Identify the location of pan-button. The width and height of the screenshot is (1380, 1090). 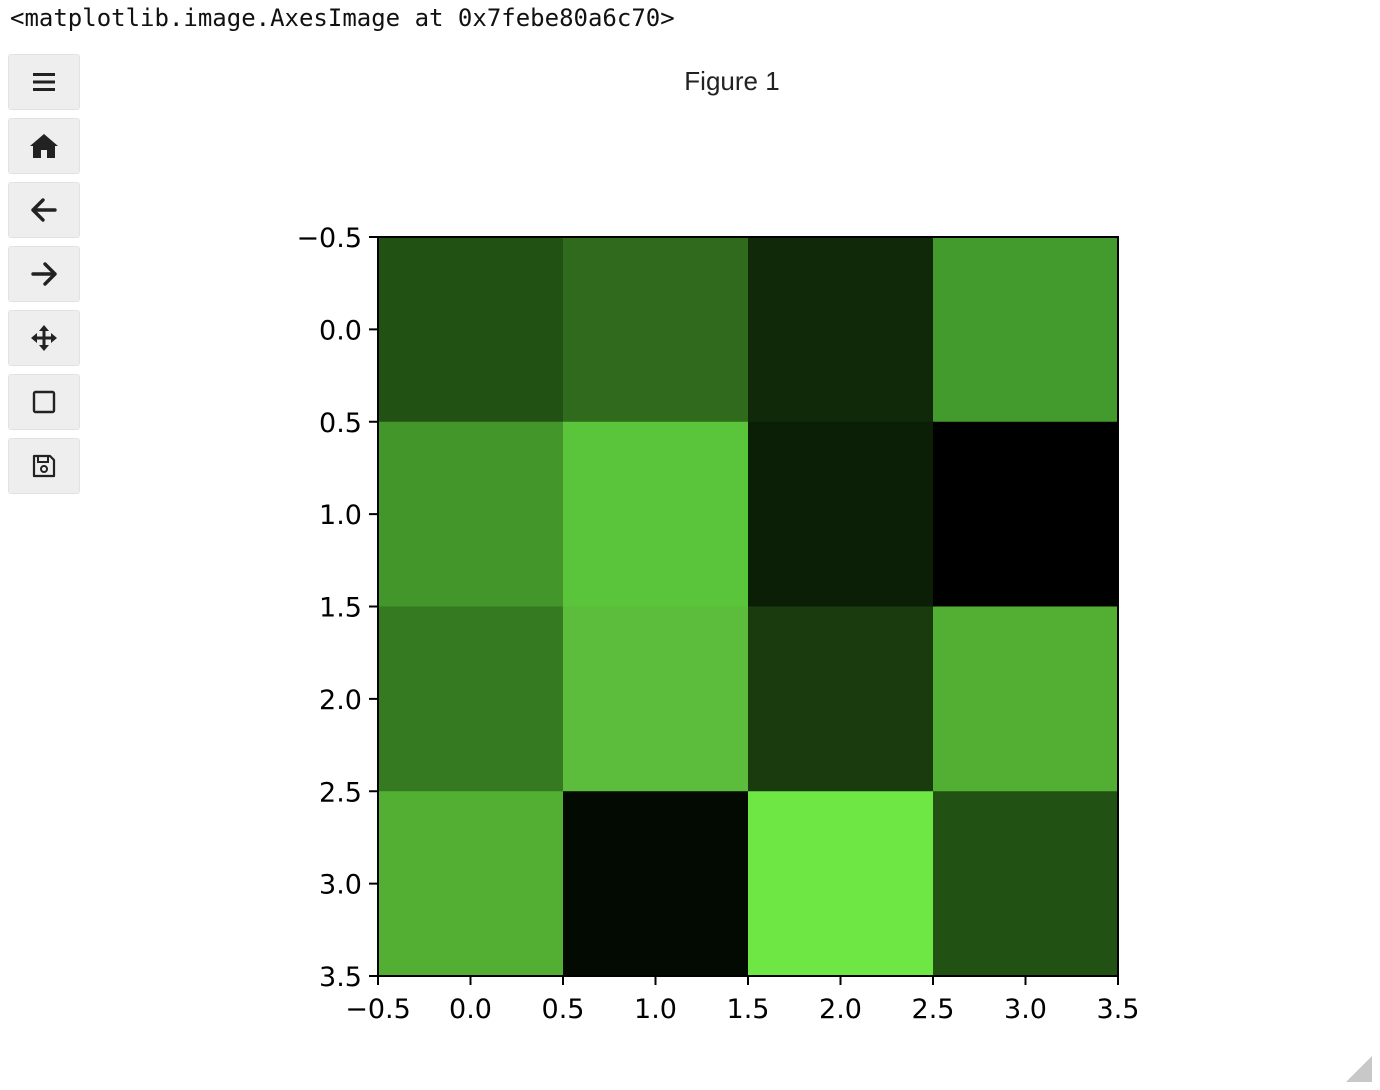
(44, 338).